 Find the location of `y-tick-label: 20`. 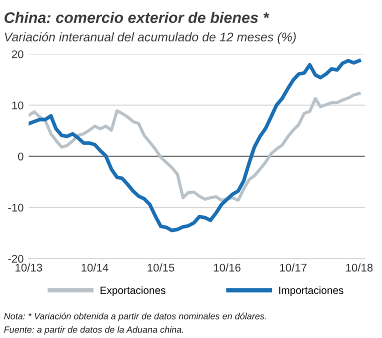

y-tick-label: 20 is located at coordinates (18, 54).